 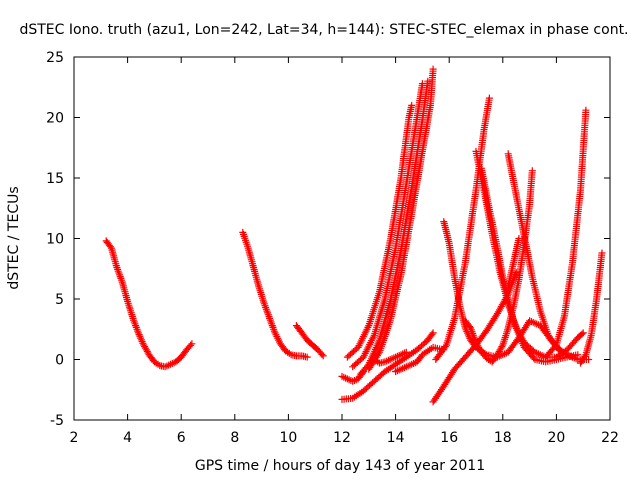 I want to click on x-tick-label: 8, so click(x=234, y=438).